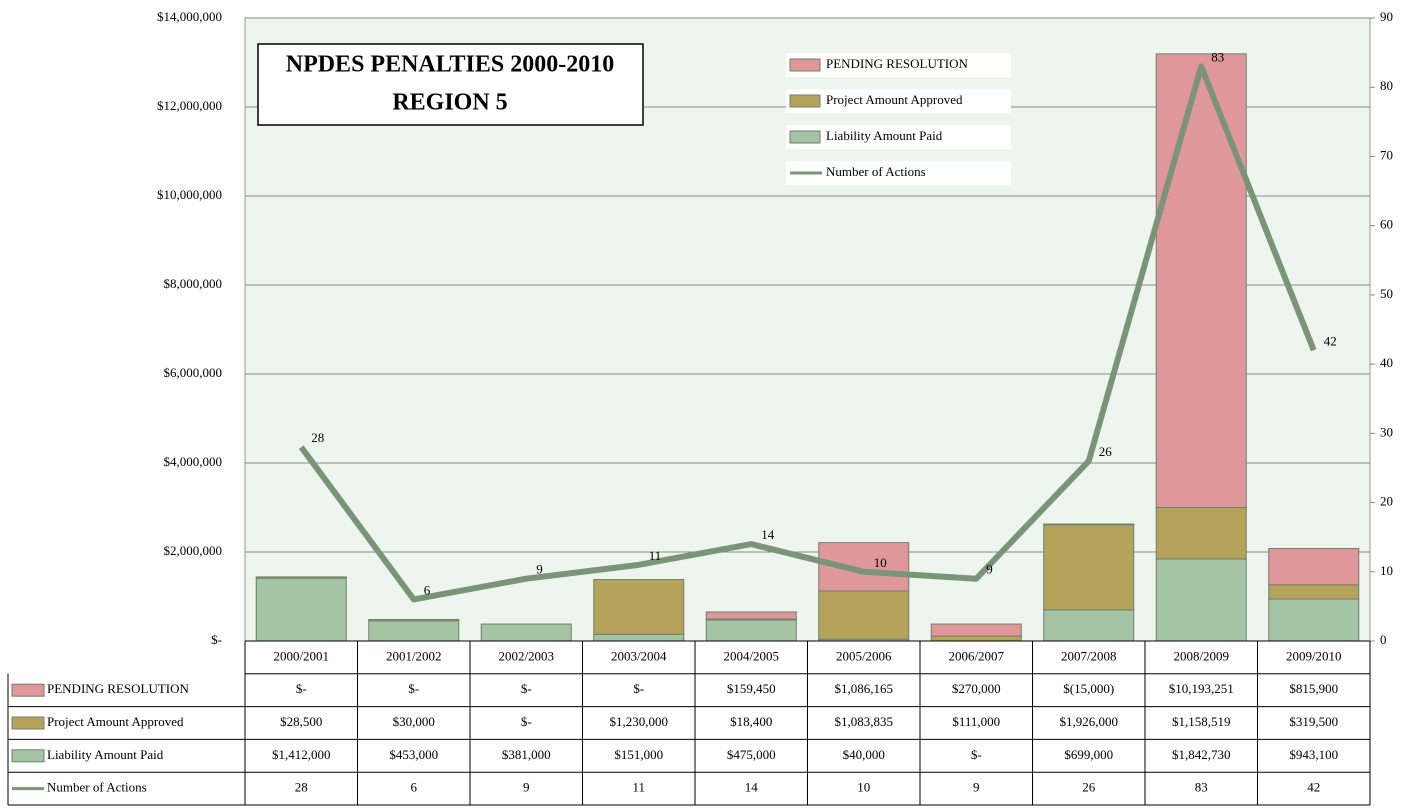 The width and height of the screenshot is (1421, 810). I want to click on data-label: 28, so click(317, 437).